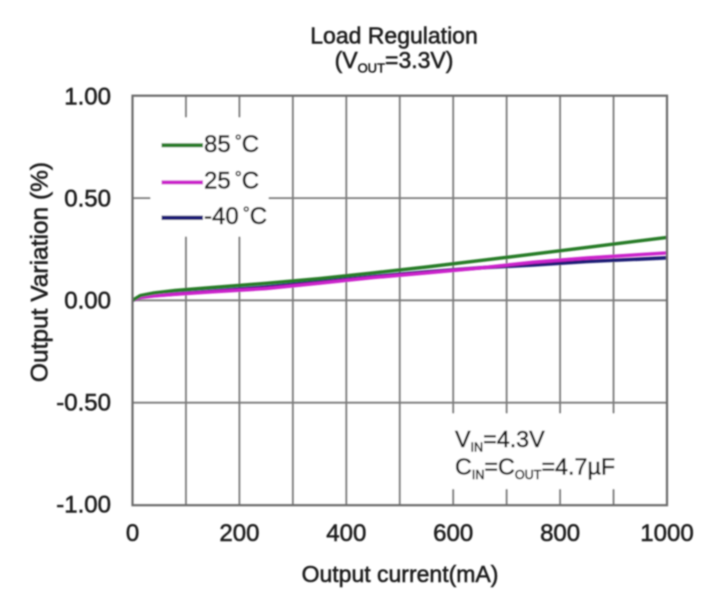 The height and width of the screenshot is (602, 712). Describe the element at coordinates (231, 181) in the screenshot. I see `svg-text: 25 °C` at that location.